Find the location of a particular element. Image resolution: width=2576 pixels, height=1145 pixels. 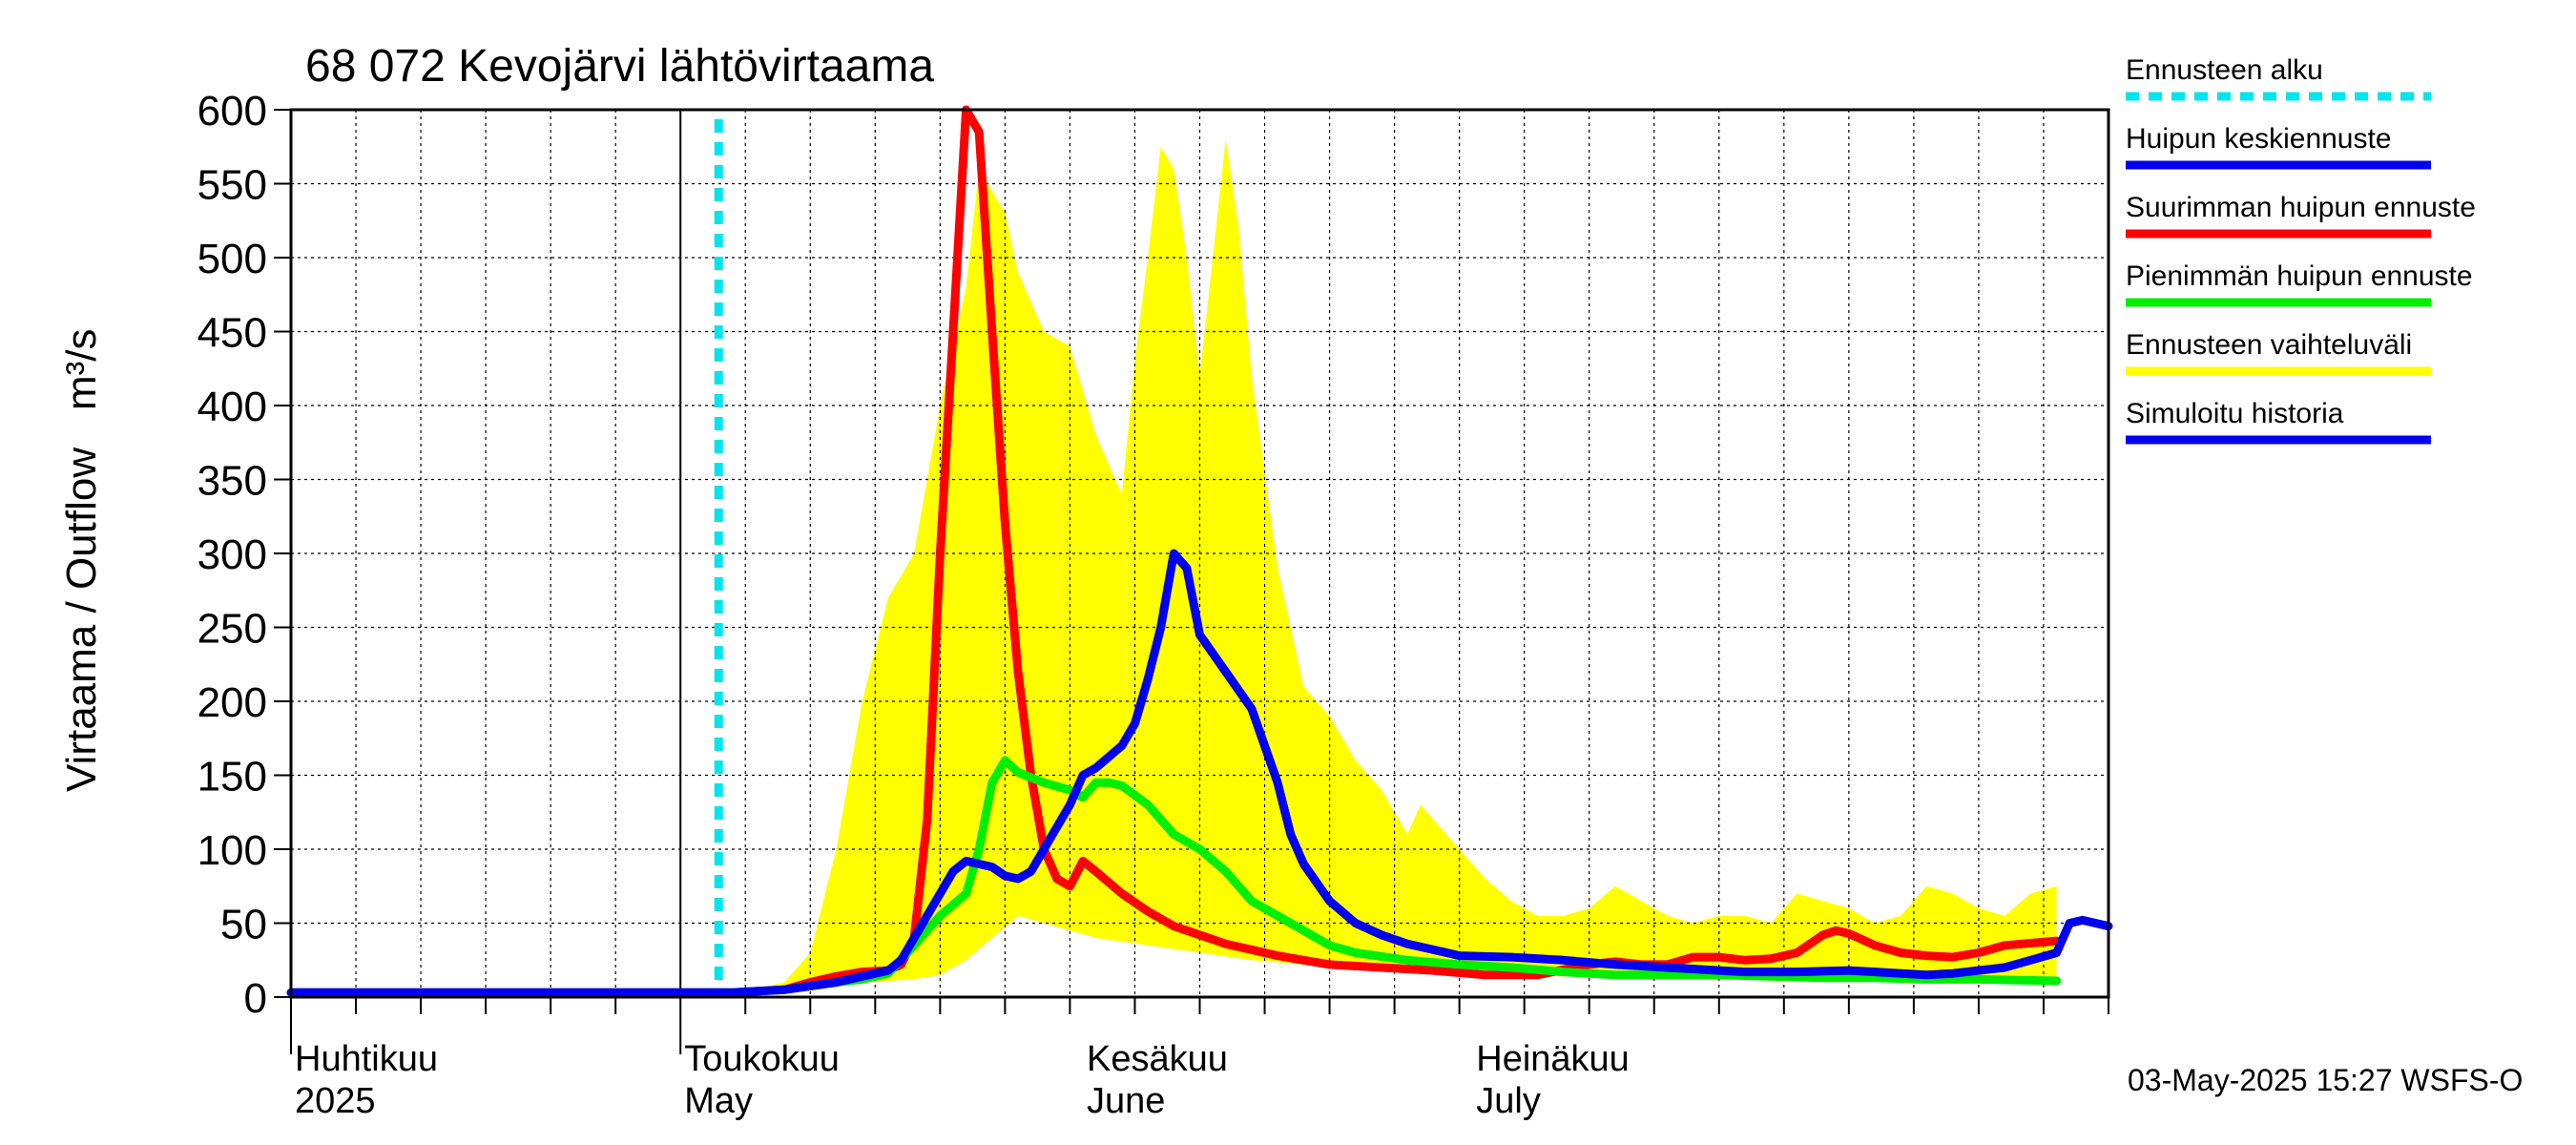

legend-label: Simuloitu historia is located at coordinates (2235, 414).